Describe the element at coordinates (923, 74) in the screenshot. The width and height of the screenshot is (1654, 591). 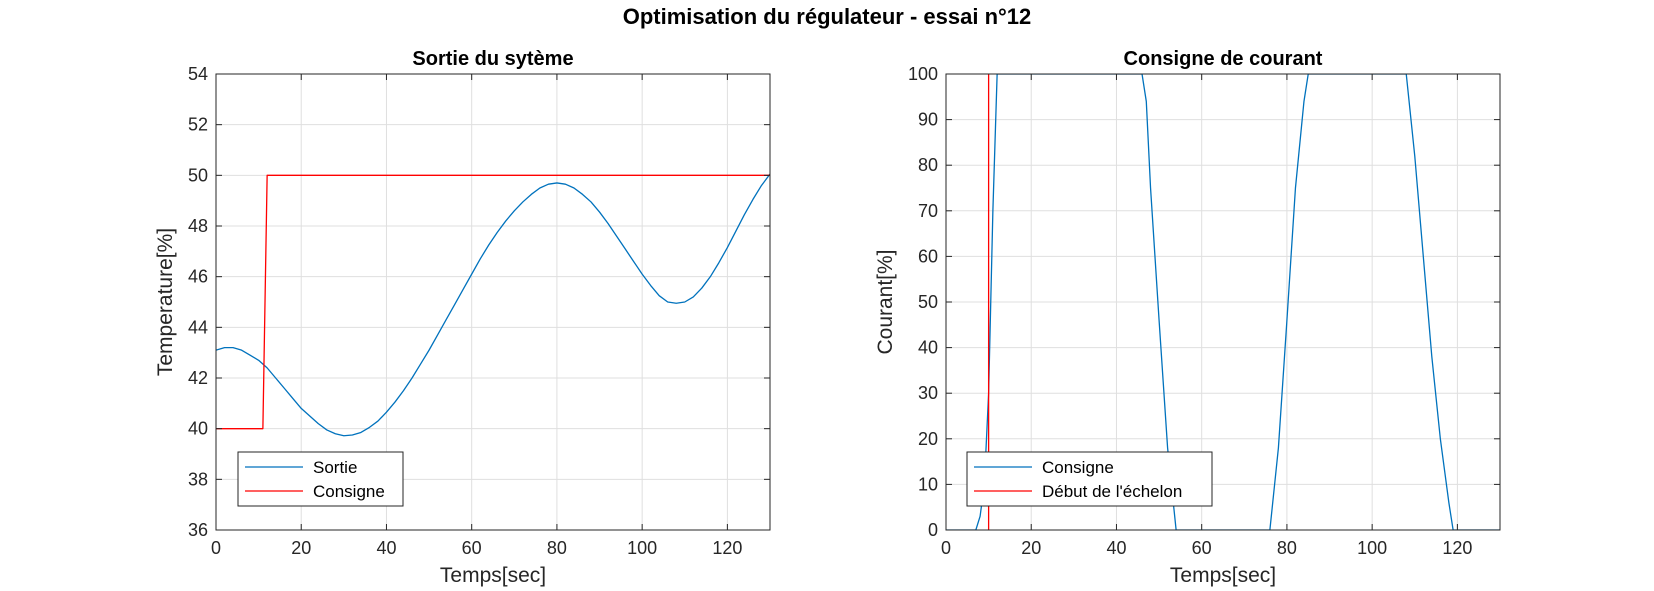
I see `y-tick-label: 100` at that location.